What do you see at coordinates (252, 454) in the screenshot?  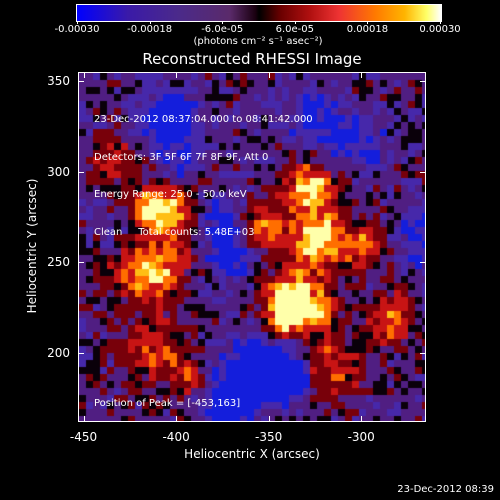 I see `x-axis-label: Heliocentric X (arcsec)` at bounding box center [252, 454].